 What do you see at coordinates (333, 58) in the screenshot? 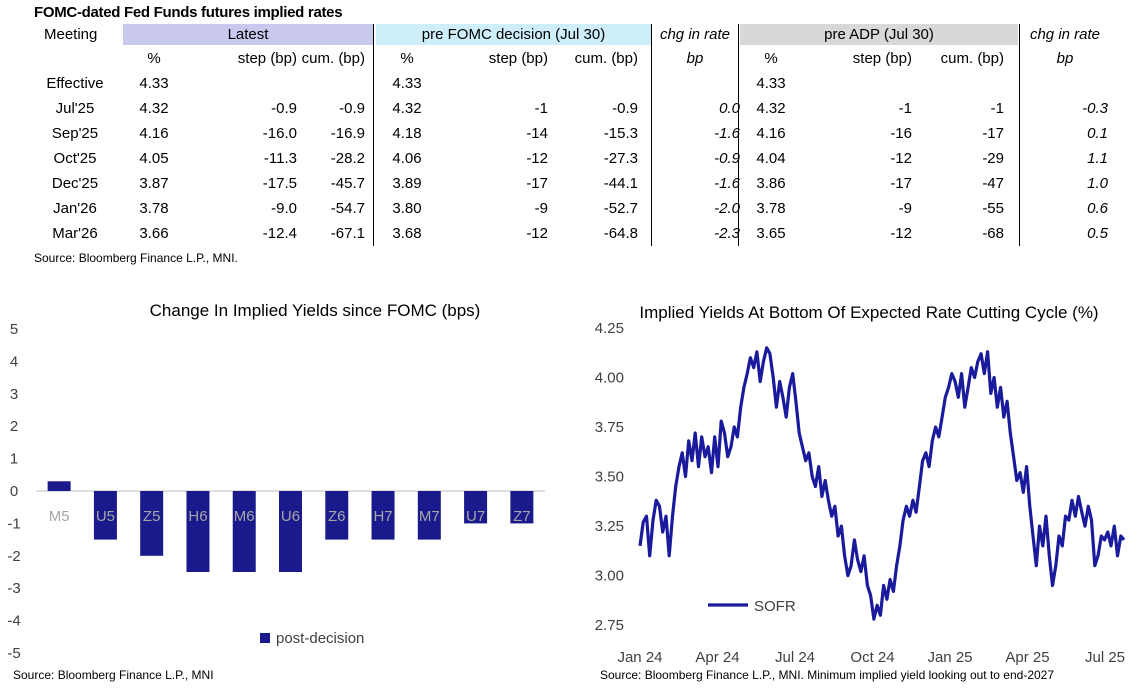
I see `sub-header: cum. (bp)` at bounding box center [333, 58].